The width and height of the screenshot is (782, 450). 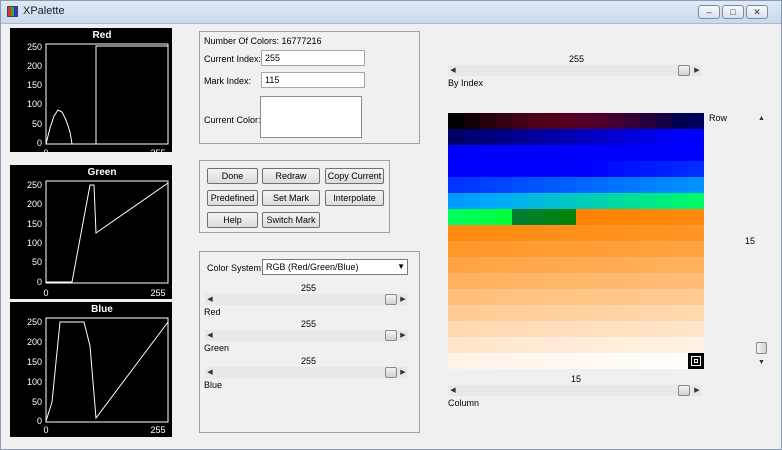 What do you see at coordinates (232, 176) in the screenshot?
I see `done-button: Done` at bounding box center [232, 176].